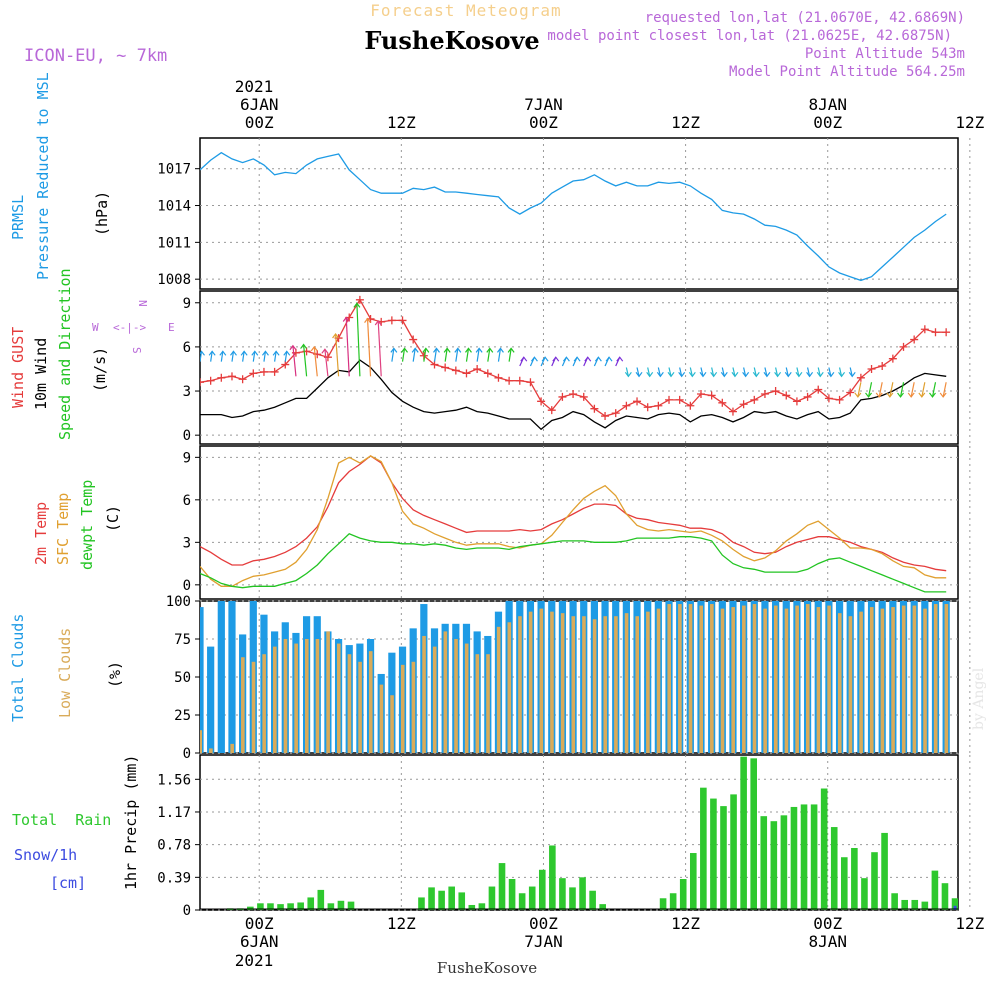 This screenshot has width=1000, height=1000. Describe the element at coordinates (171, 327) in the screenshot. I see `compass-e: E` at that location.